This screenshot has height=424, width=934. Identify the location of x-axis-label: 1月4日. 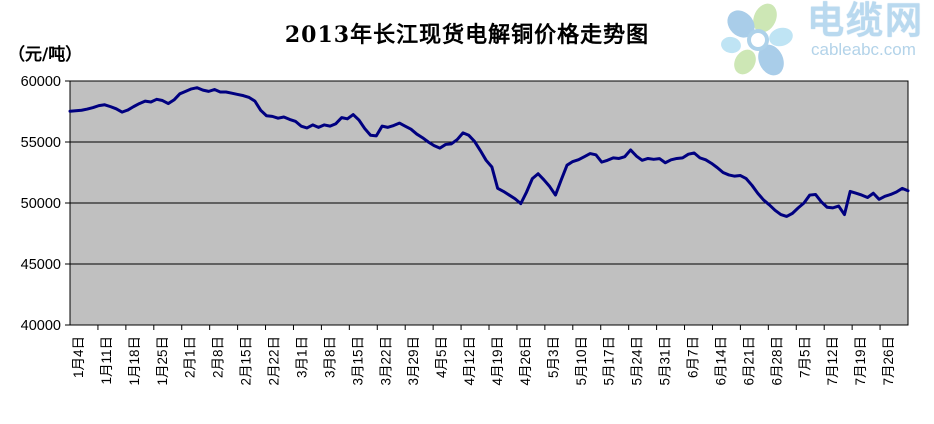
(78, 357).